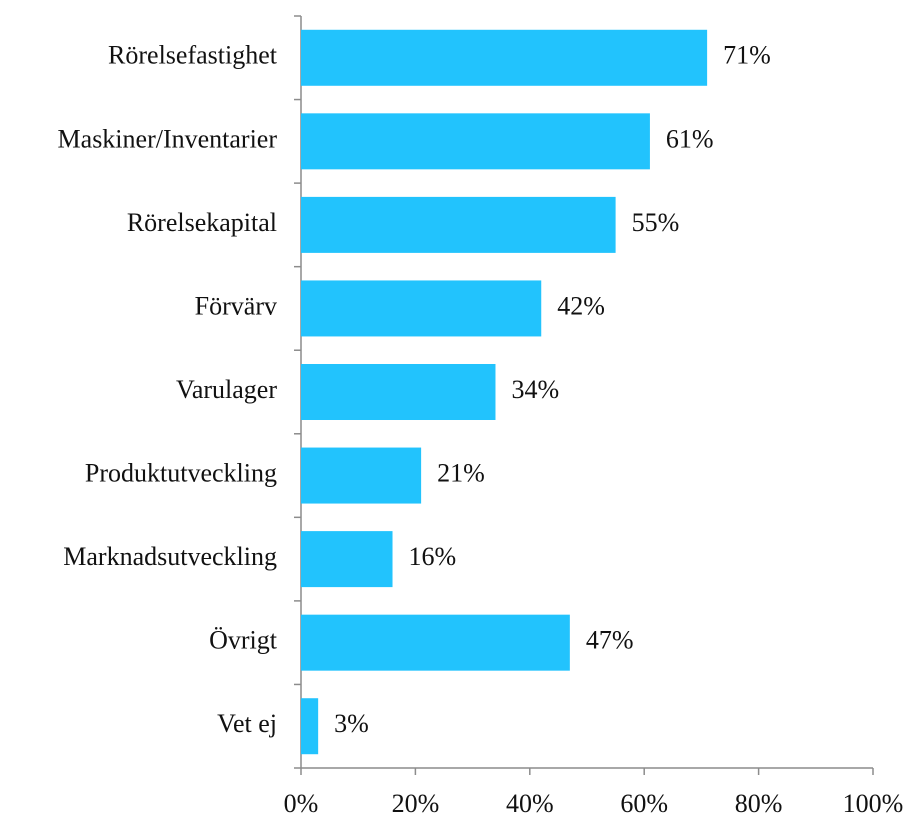 The height and width of the screenshot is (820, 914). I want to click on x-tick-label: 40%, so click(530, 803).